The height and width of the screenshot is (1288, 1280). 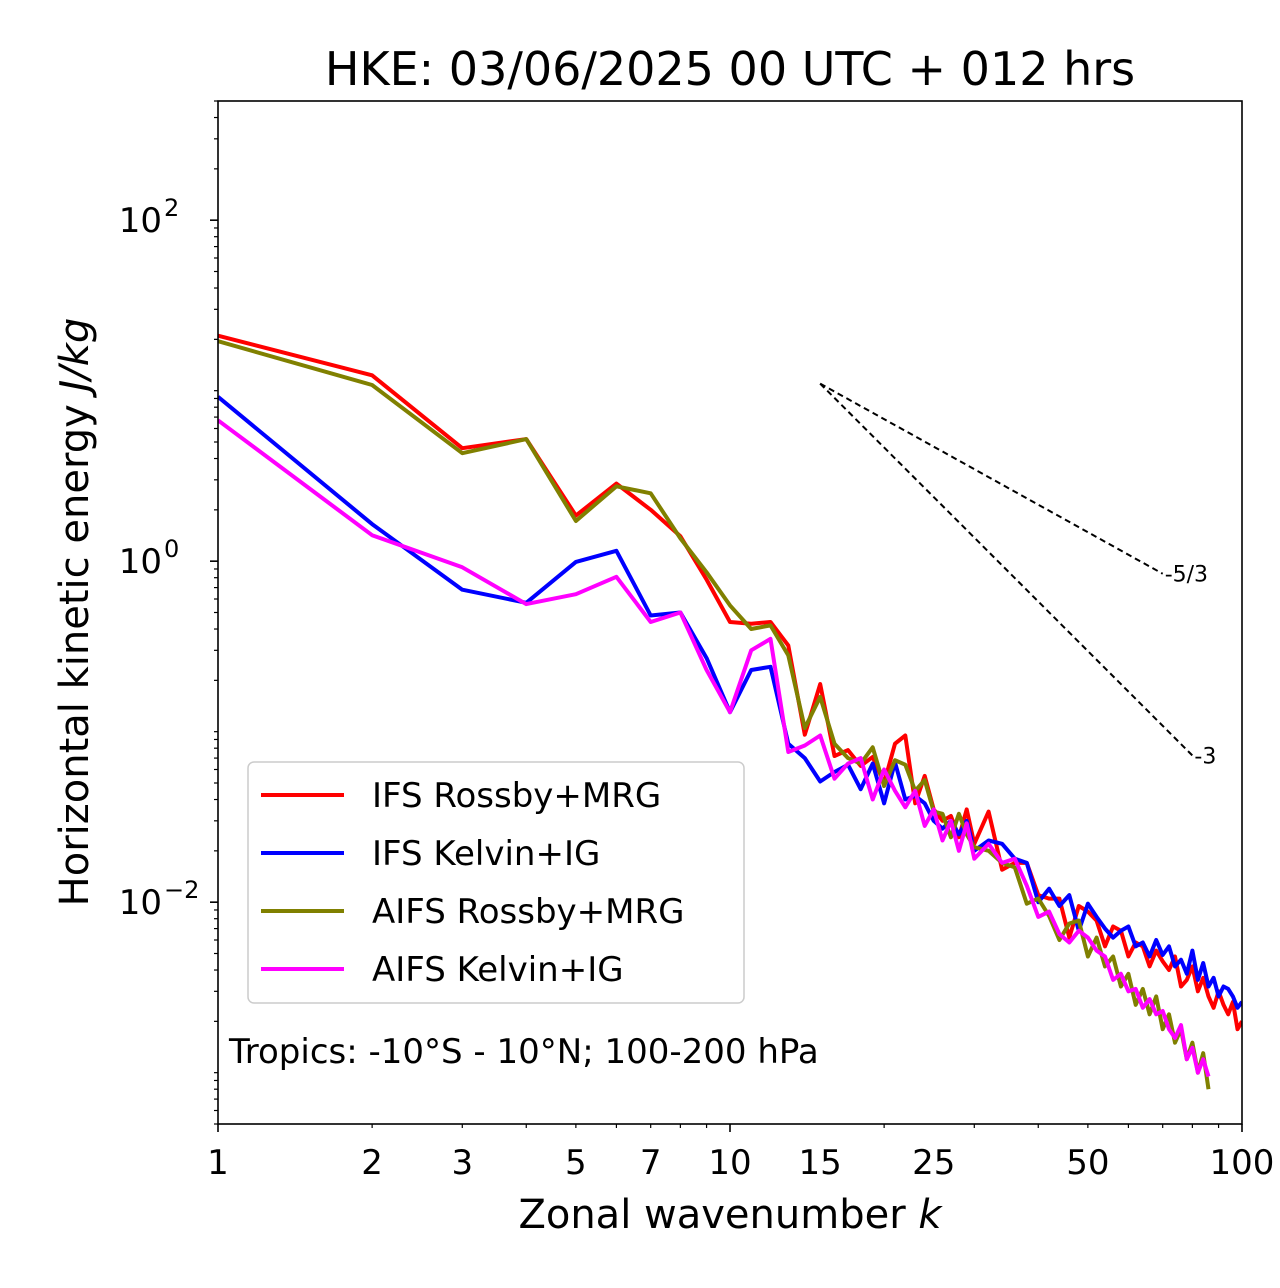 What do you see at coordinates (651, 1163) in the screenshot?
I see `x-tick-label: 7` at bounding box center [651, 1163].